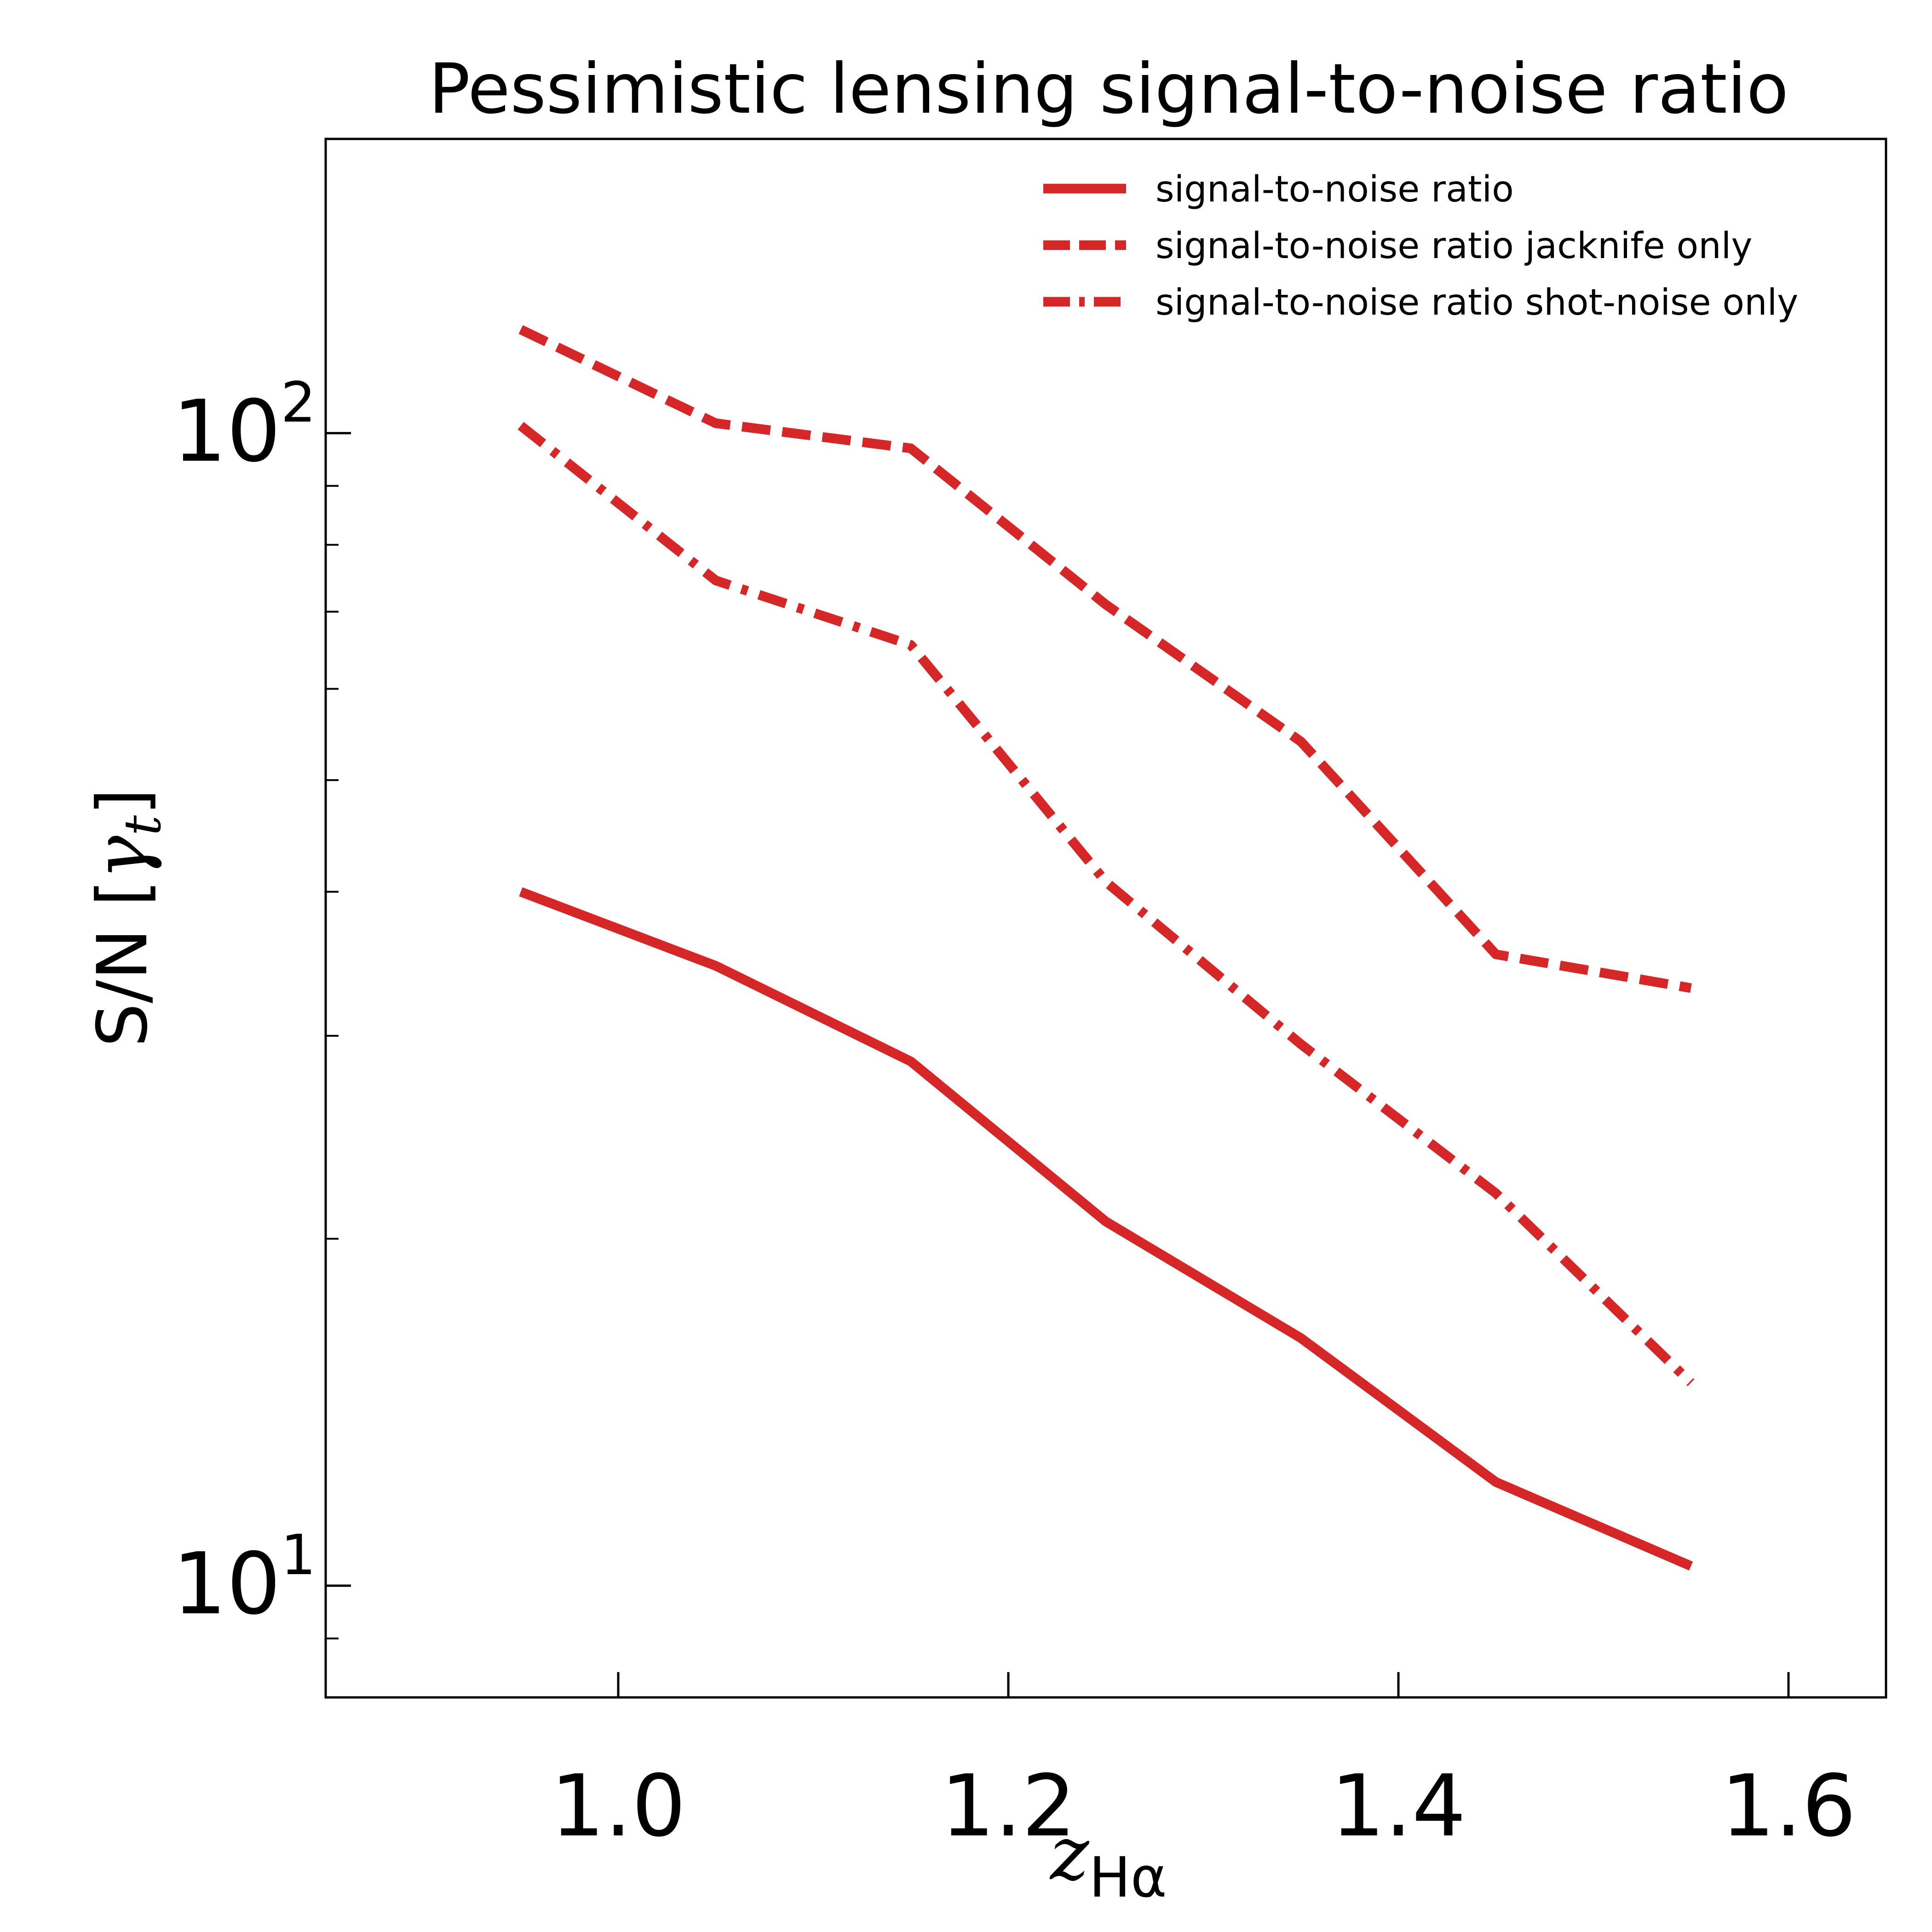  I want to click on x-tick-label: 1.0, so click(618, 1806).